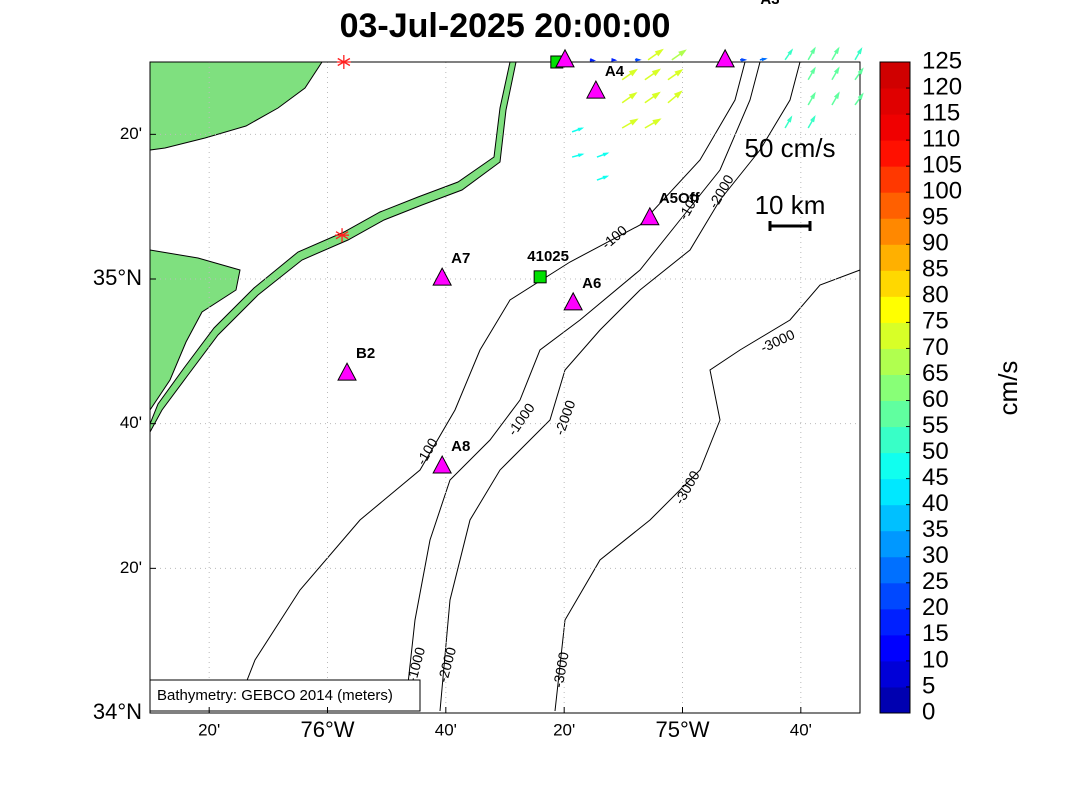  I want to click on colorbar-tick-label: 5, so click(928, 685).